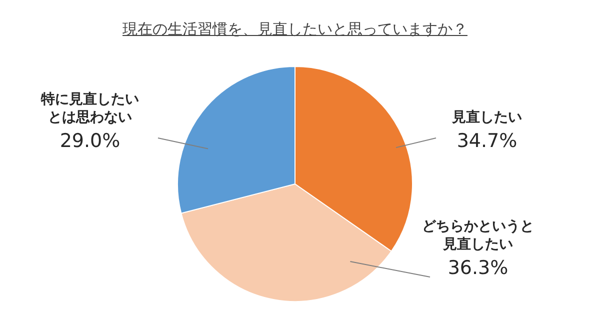  Describe the element at coordinates (295, 29) in the screenshot. I see `chart-title: 現在の生活習慣を、見直したいと思っていますか？` at that location.